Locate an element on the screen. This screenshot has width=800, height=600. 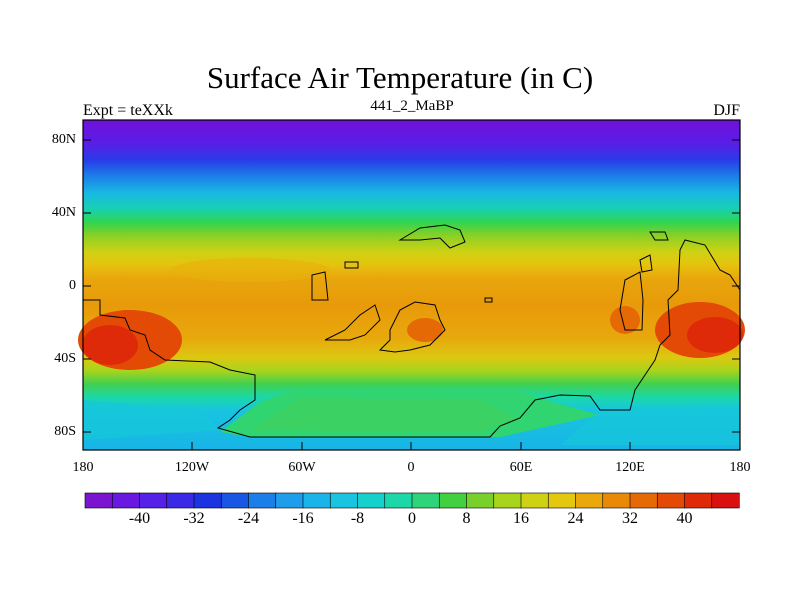
colorbar-label: -8 is located at coordinates (357, 518).